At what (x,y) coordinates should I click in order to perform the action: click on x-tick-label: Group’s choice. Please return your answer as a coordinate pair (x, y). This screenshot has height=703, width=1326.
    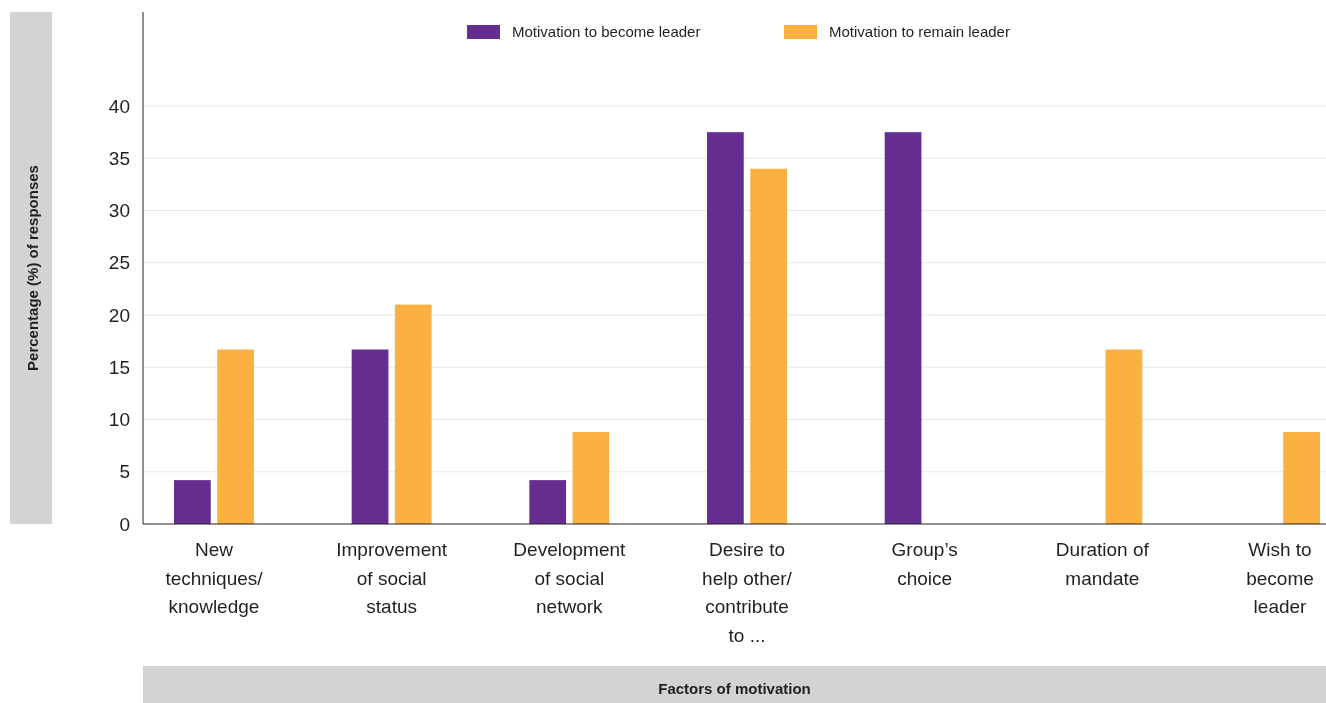
    Looking at the image, I should click on (924, 564).